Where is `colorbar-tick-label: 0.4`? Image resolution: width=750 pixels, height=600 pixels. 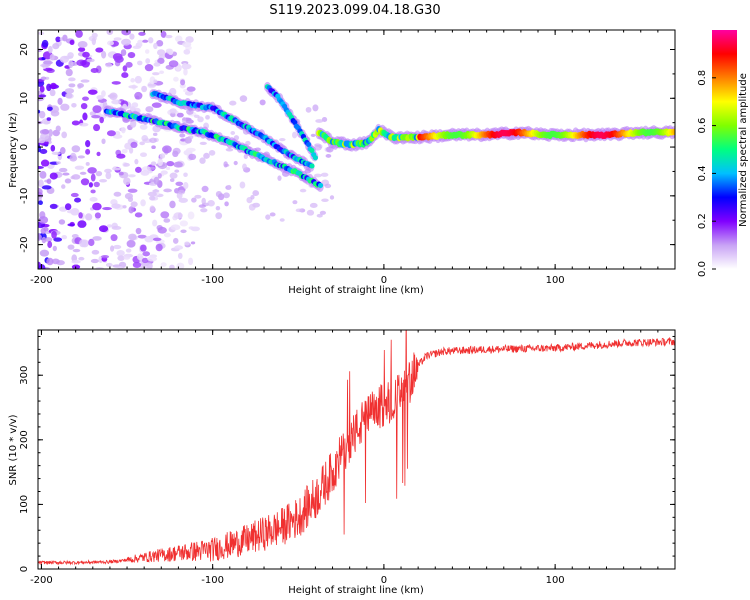
colorbar-tick-label: 0.4 is located at coordinates (702, 173).